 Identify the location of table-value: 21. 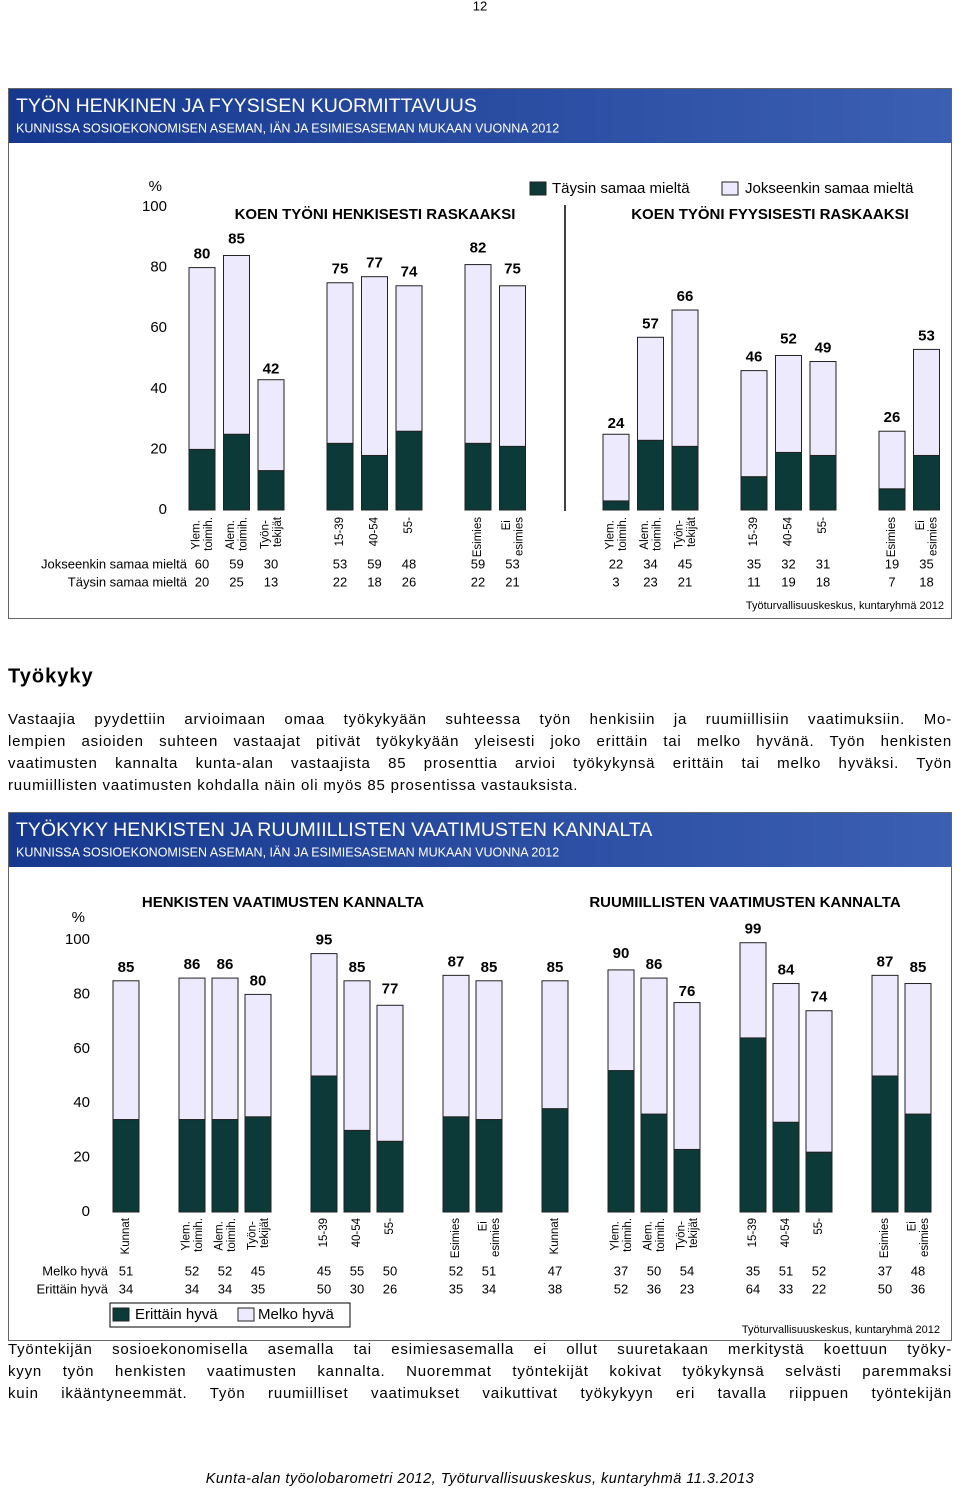
(685, 581).